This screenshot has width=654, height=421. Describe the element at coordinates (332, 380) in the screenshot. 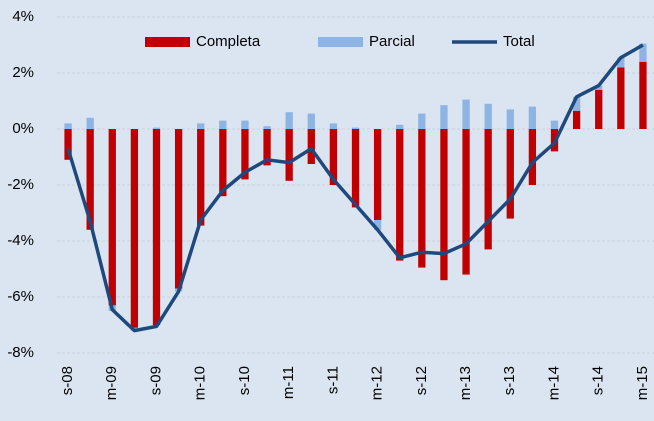

I see `x-tick-label: s-11` at that location.